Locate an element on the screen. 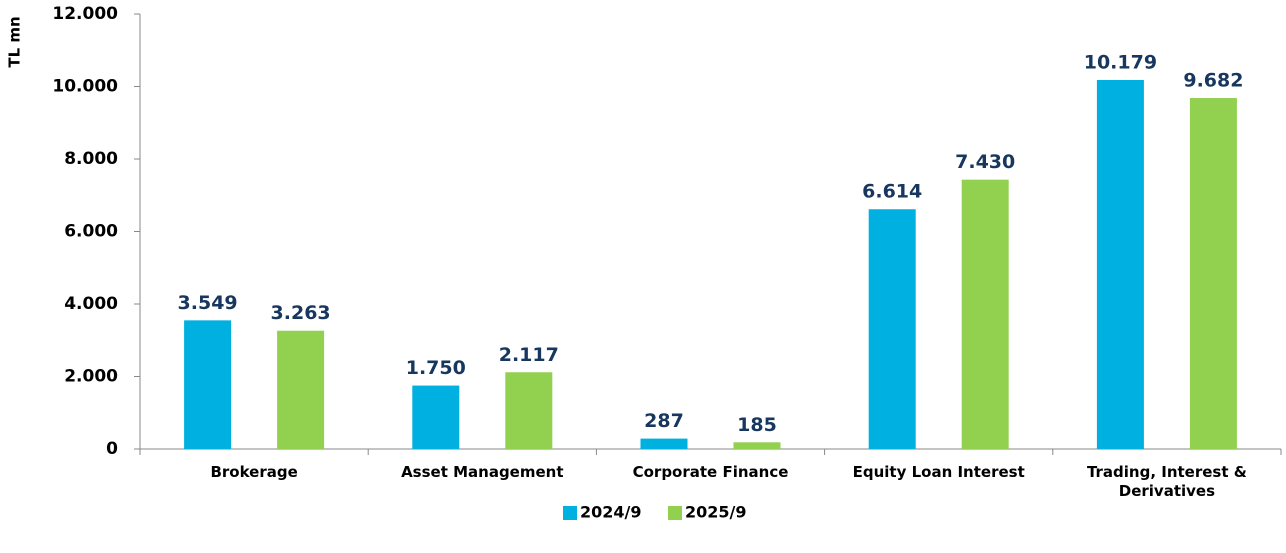 The width and height of the screenshot is (1286, 553). y-tick-label: 12.000 is located at coordinates (85, 14).